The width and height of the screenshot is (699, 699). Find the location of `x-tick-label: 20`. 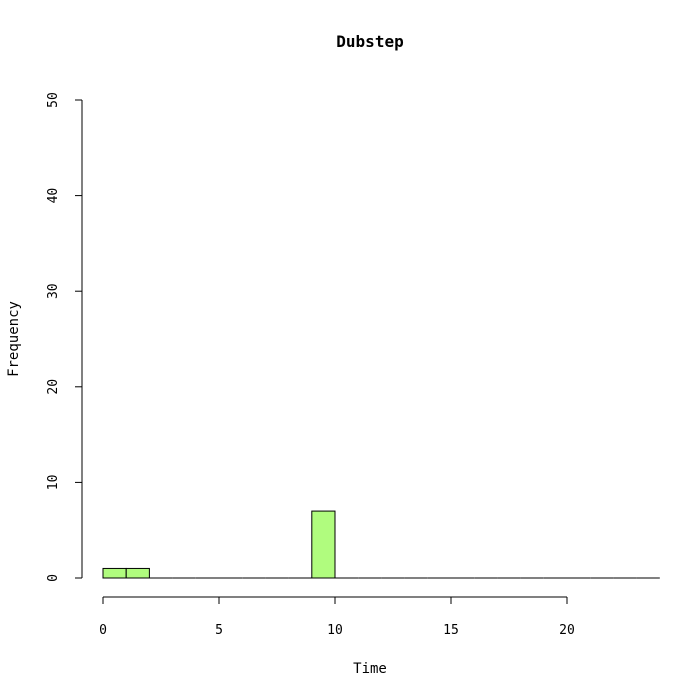

x-tick-label: 20 is located at coordinates (567, 630).